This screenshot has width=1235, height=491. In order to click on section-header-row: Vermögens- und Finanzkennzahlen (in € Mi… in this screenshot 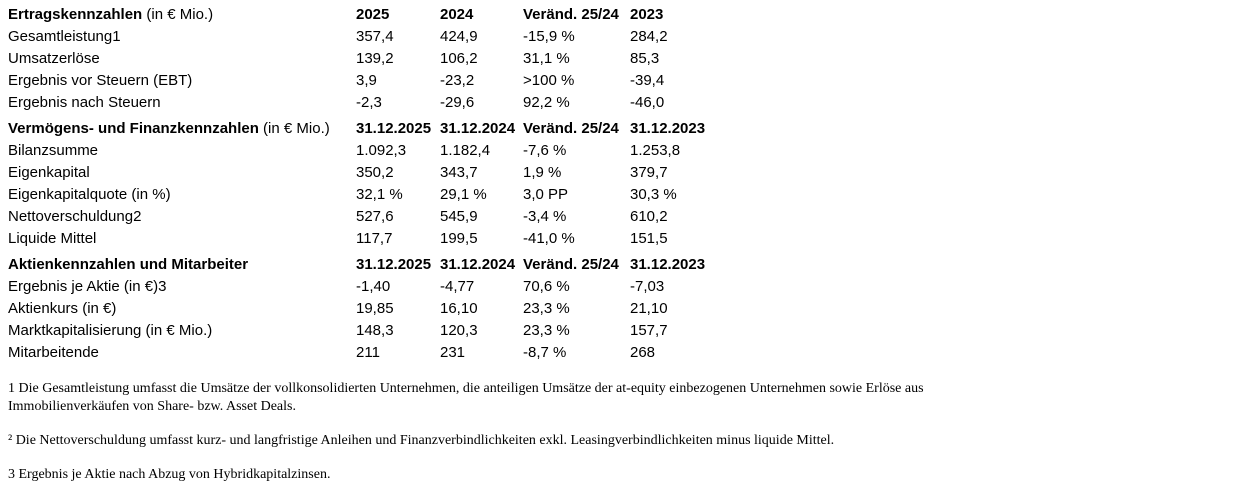, I will do `click(617, 129)`.